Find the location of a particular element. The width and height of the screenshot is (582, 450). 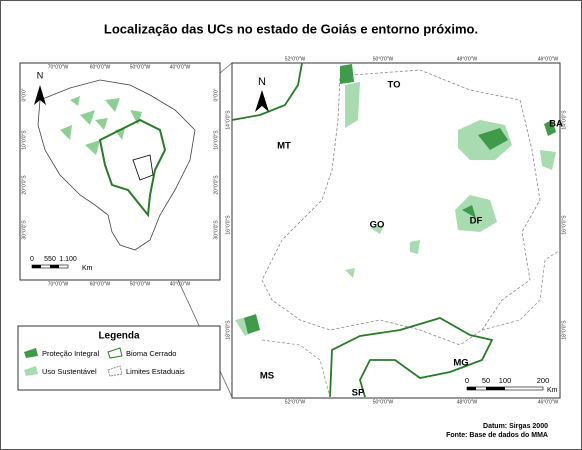

brazil-outline is located at coordinates (116, 165).